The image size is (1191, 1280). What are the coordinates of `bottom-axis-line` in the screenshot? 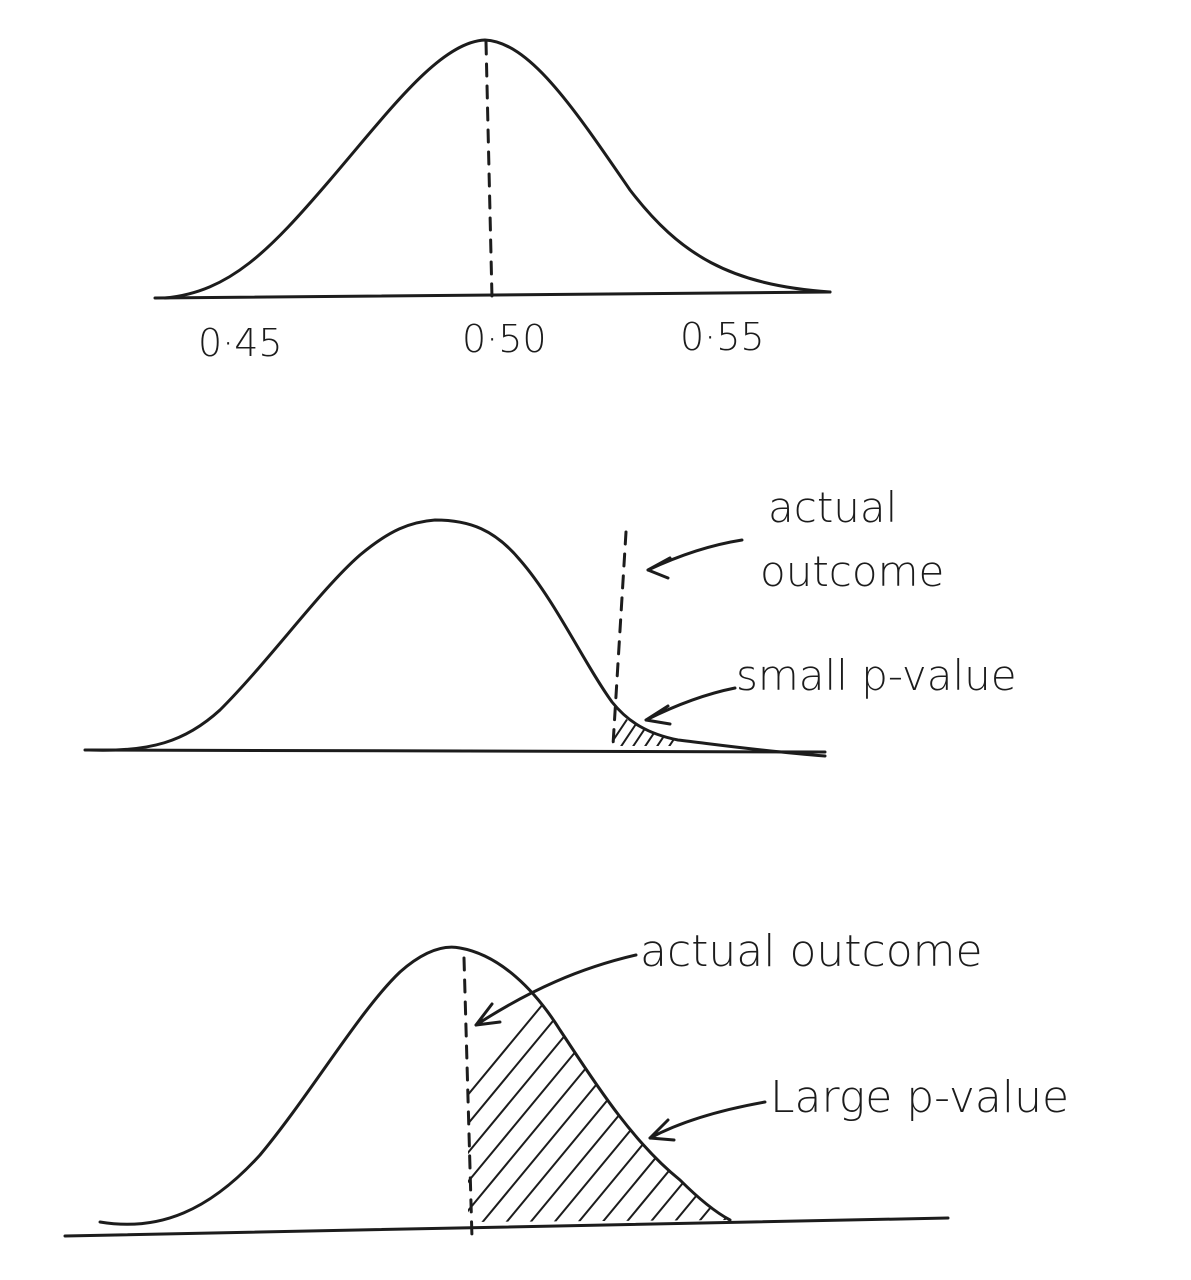 It's located at (506, 1227).